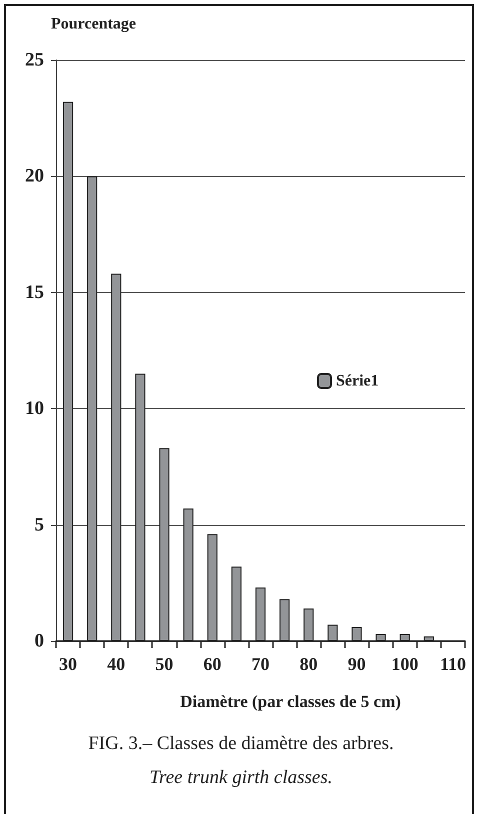 This screenshot has width=482, height=814. I want to click on x-tick-label: 30, so click(68, 664).